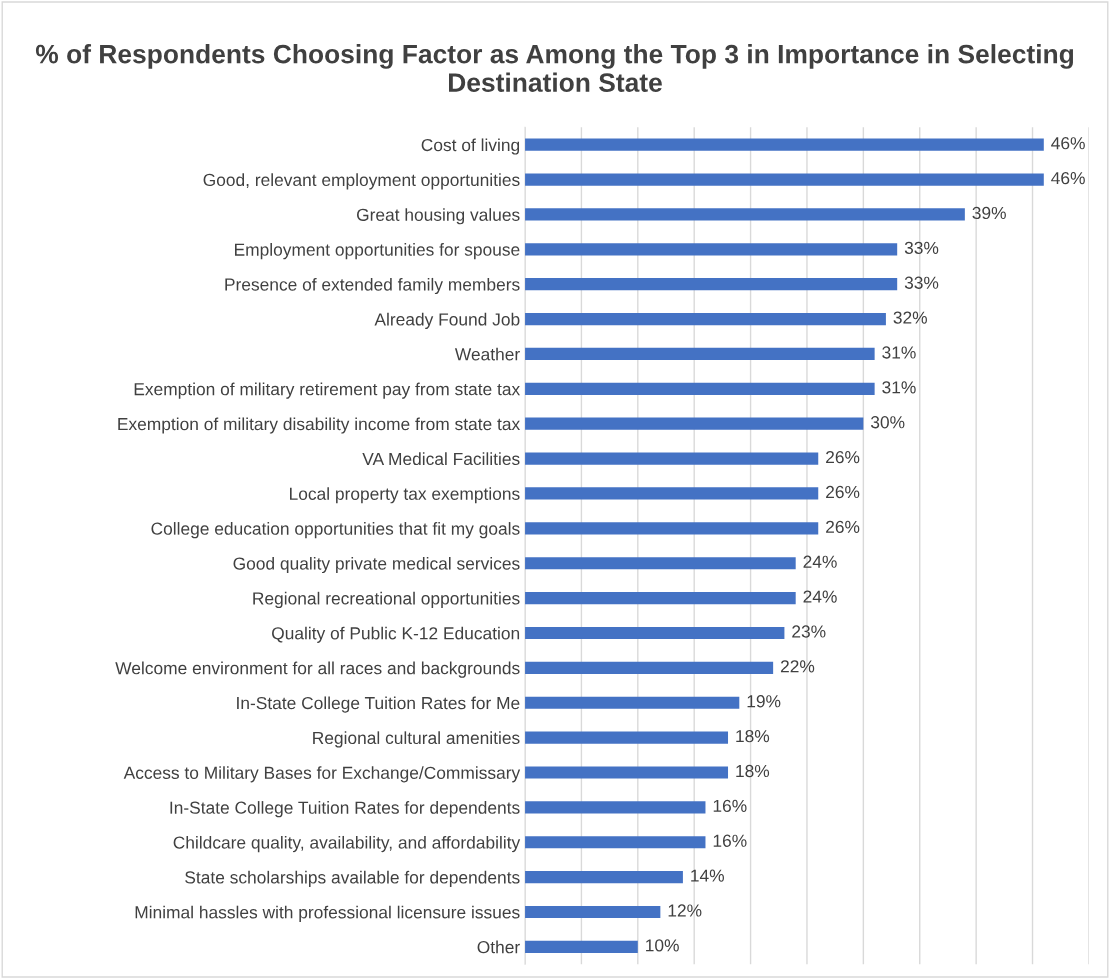 The width and height of the screenshot is (1110, 979). Describe the element at coordinates (764, 701) in the screenshot. I see `data-label: 19%` at that location.